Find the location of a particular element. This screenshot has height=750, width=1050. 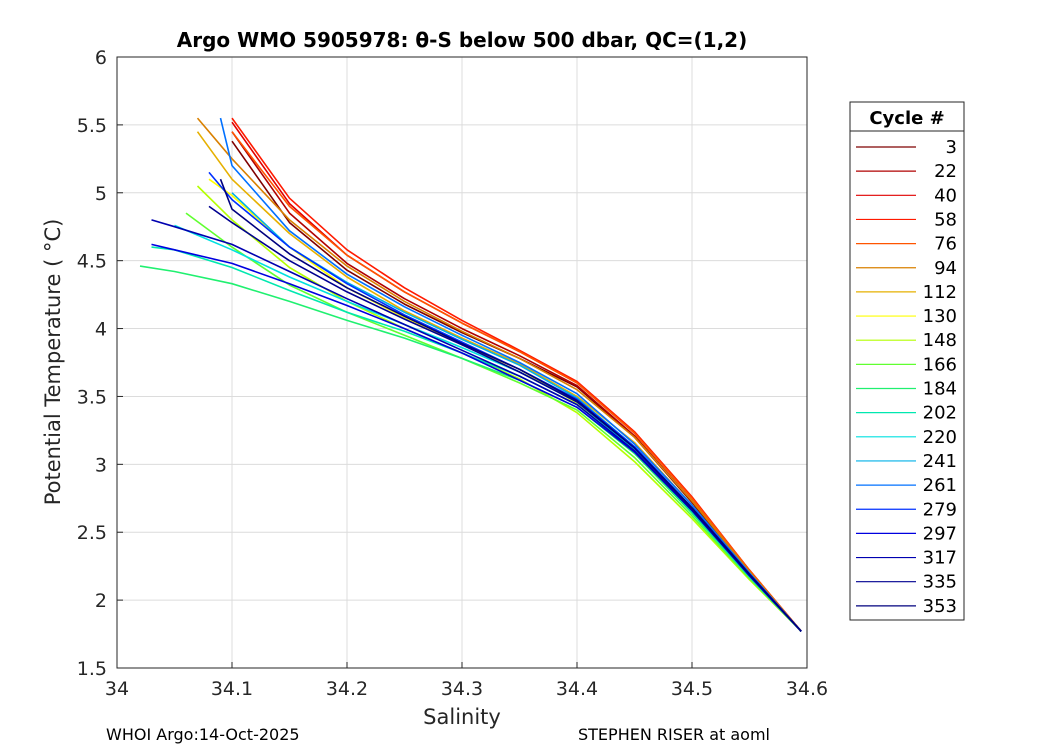

legend-label-202: 202 is located at coordinates (940, 413).